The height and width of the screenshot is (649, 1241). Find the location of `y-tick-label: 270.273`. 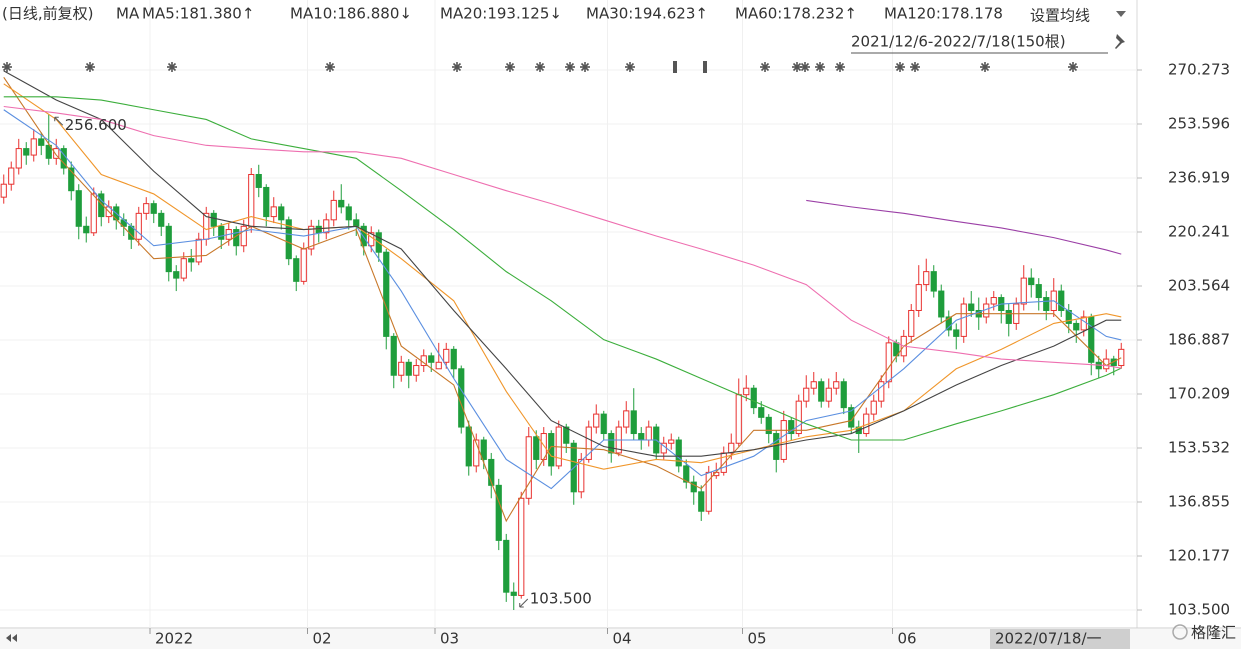

y-tick-label: 270.273 is located at coordinates (1199, 70).